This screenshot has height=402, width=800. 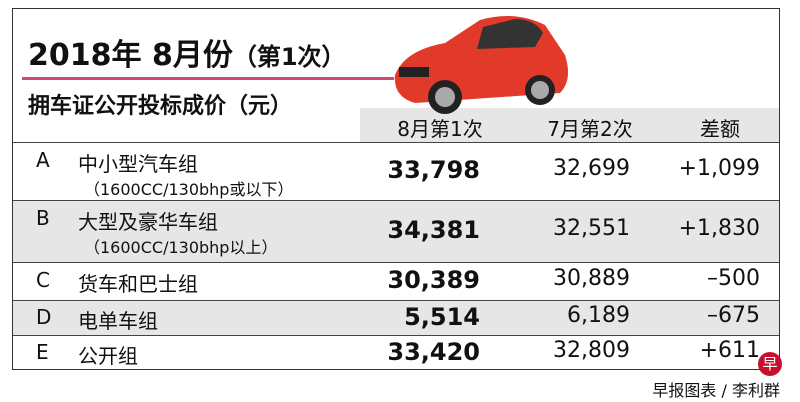 What do you see at coordinates (108, 355) in the screenshot?
I see `row-name: 公开组` at bounding box center [108, 355].